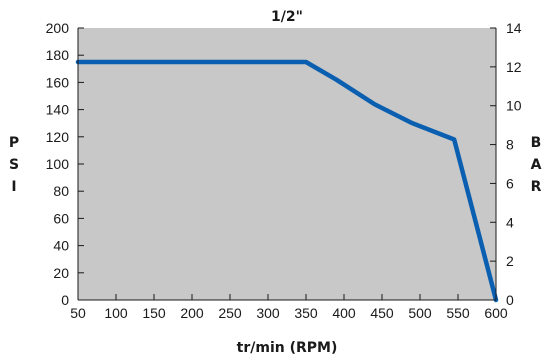 The width and height of the screenshot is (546, 362). I want to click on x-tick-label: 450, so click(382, 313).